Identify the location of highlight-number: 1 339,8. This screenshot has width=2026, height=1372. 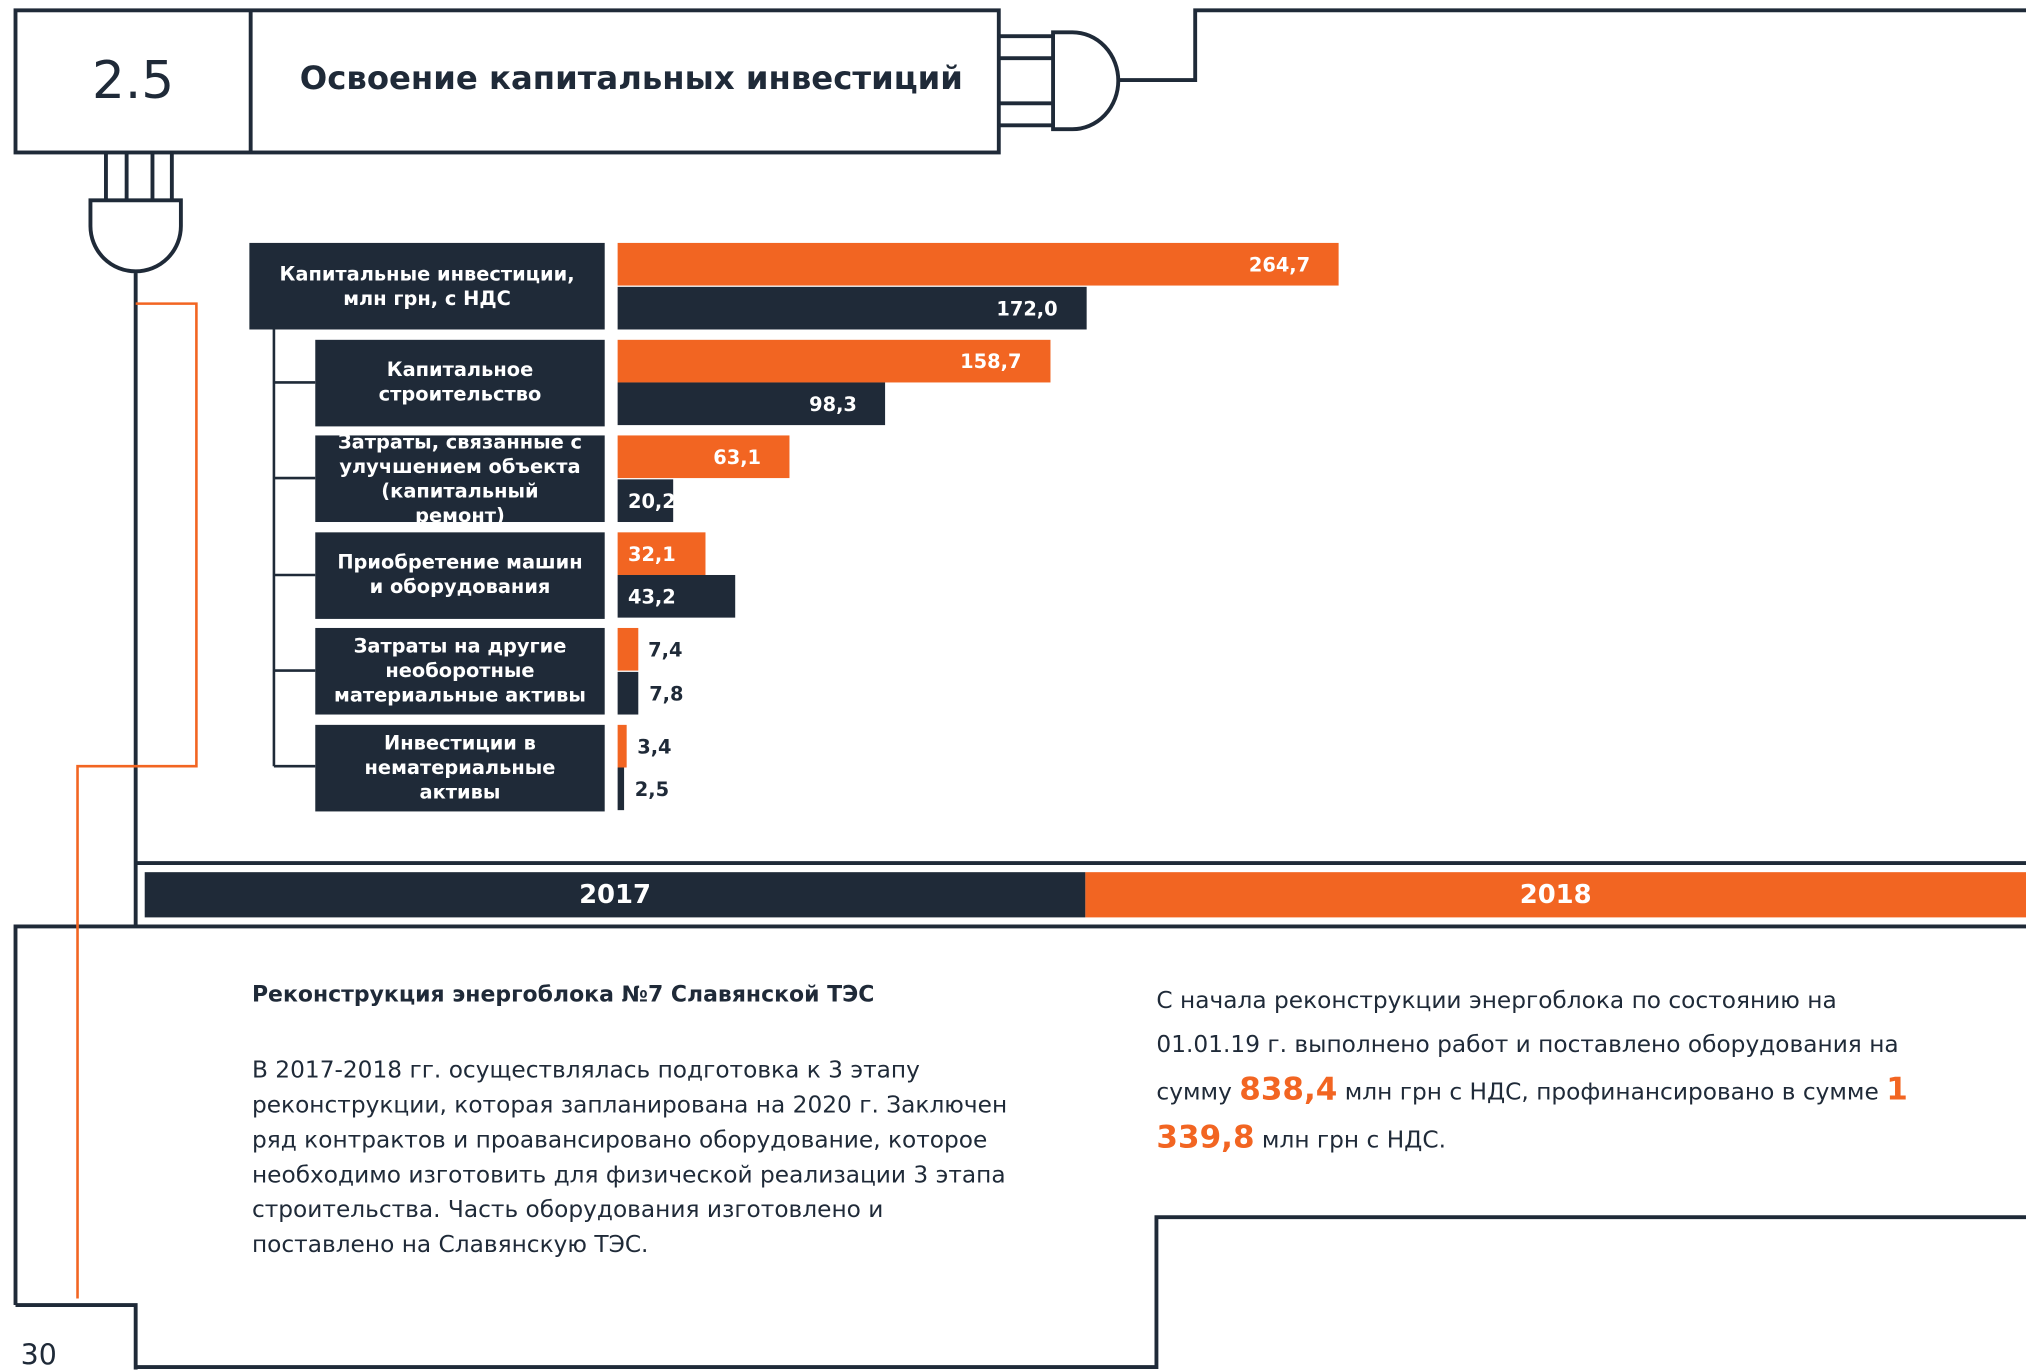
(1532, 1113).